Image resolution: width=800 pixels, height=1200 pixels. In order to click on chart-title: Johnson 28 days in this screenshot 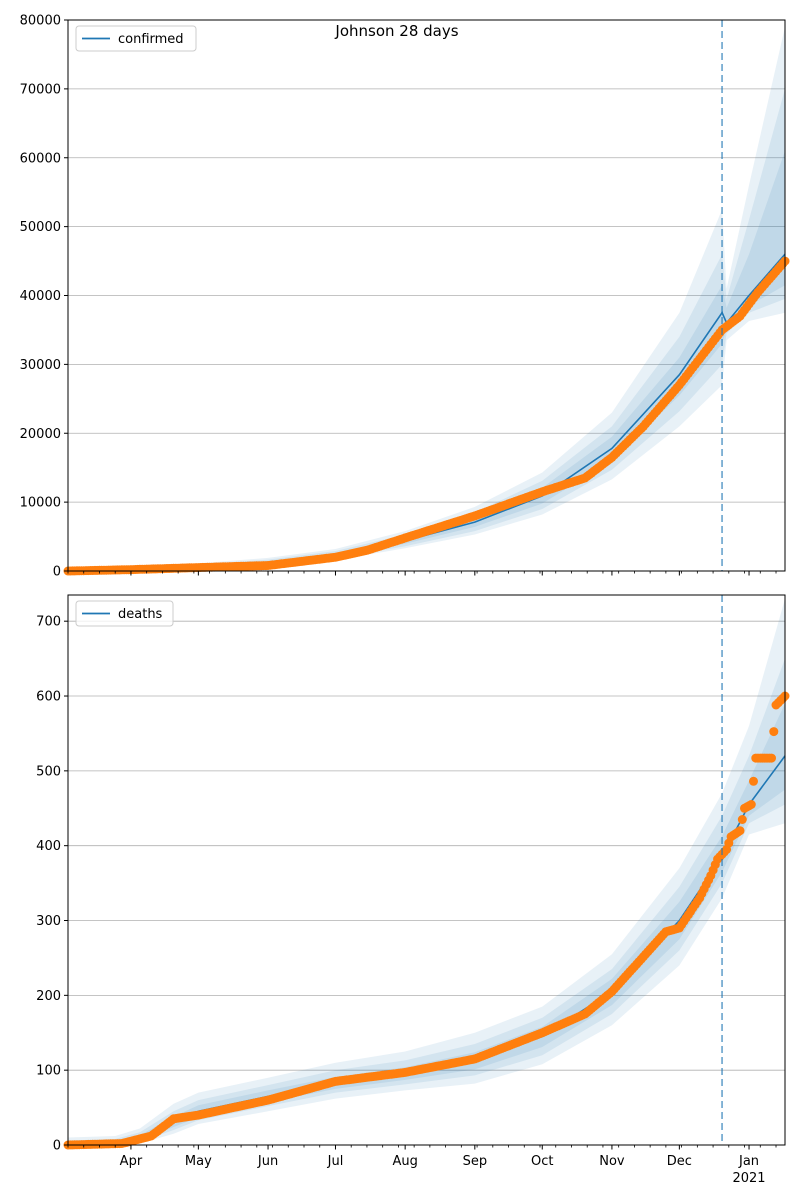, I will do `click(396, 31)`.